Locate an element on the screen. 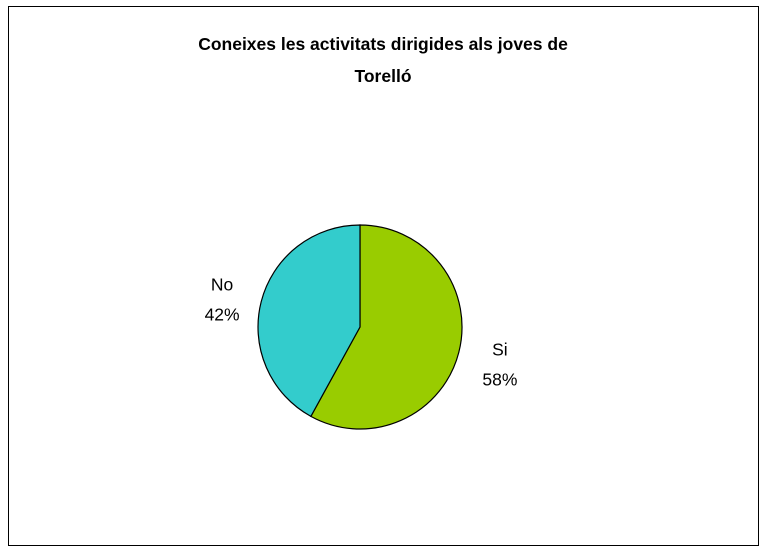  data-label-si: Si 58% is located at coordinates (499, 364).